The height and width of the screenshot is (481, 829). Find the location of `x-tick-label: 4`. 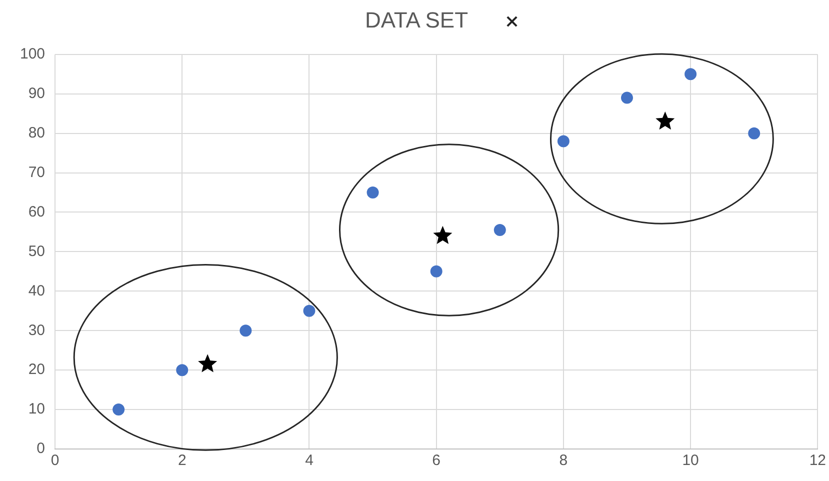

x-tick-label: 4 is located at coordinates (309, 461).